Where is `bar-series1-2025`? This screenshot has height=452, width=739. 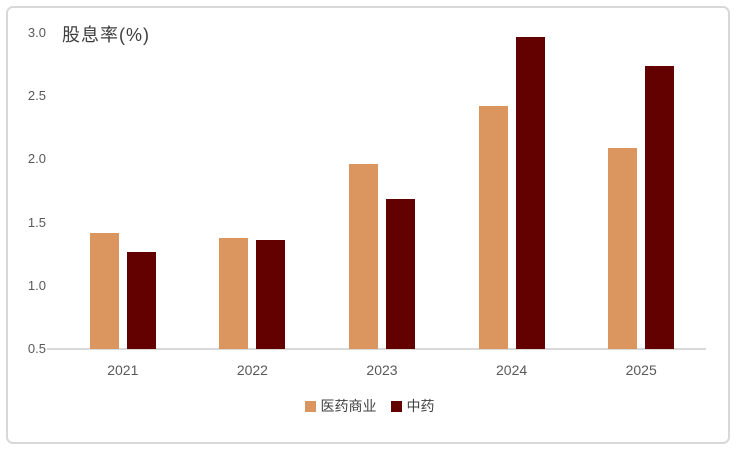 bar-series1-2025 is located at coordinates (623, 248).